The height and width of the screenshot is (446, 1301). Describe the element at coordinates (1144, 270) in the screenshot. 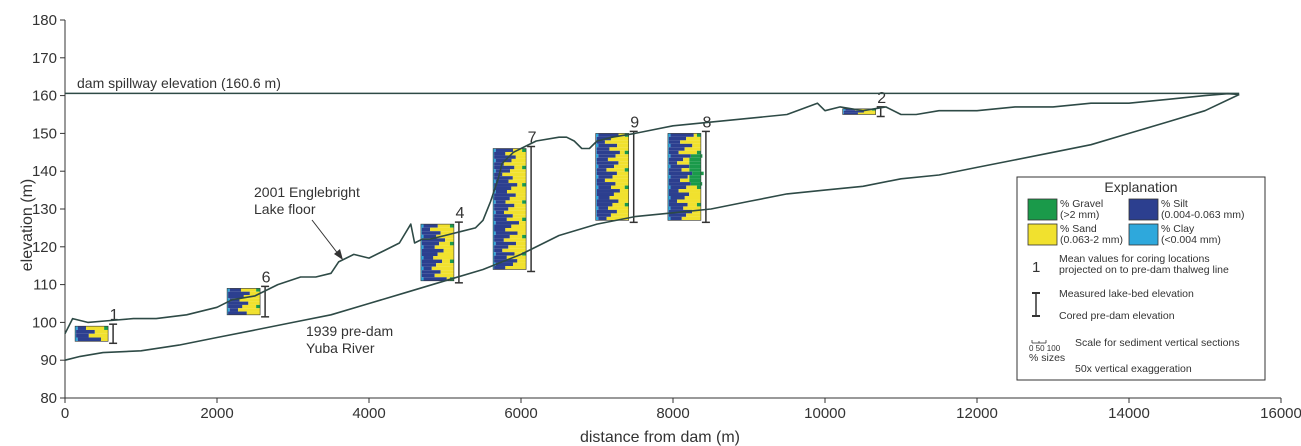

I see `mean-values-line2: projected on to pre-dam thalweg line` at that location.